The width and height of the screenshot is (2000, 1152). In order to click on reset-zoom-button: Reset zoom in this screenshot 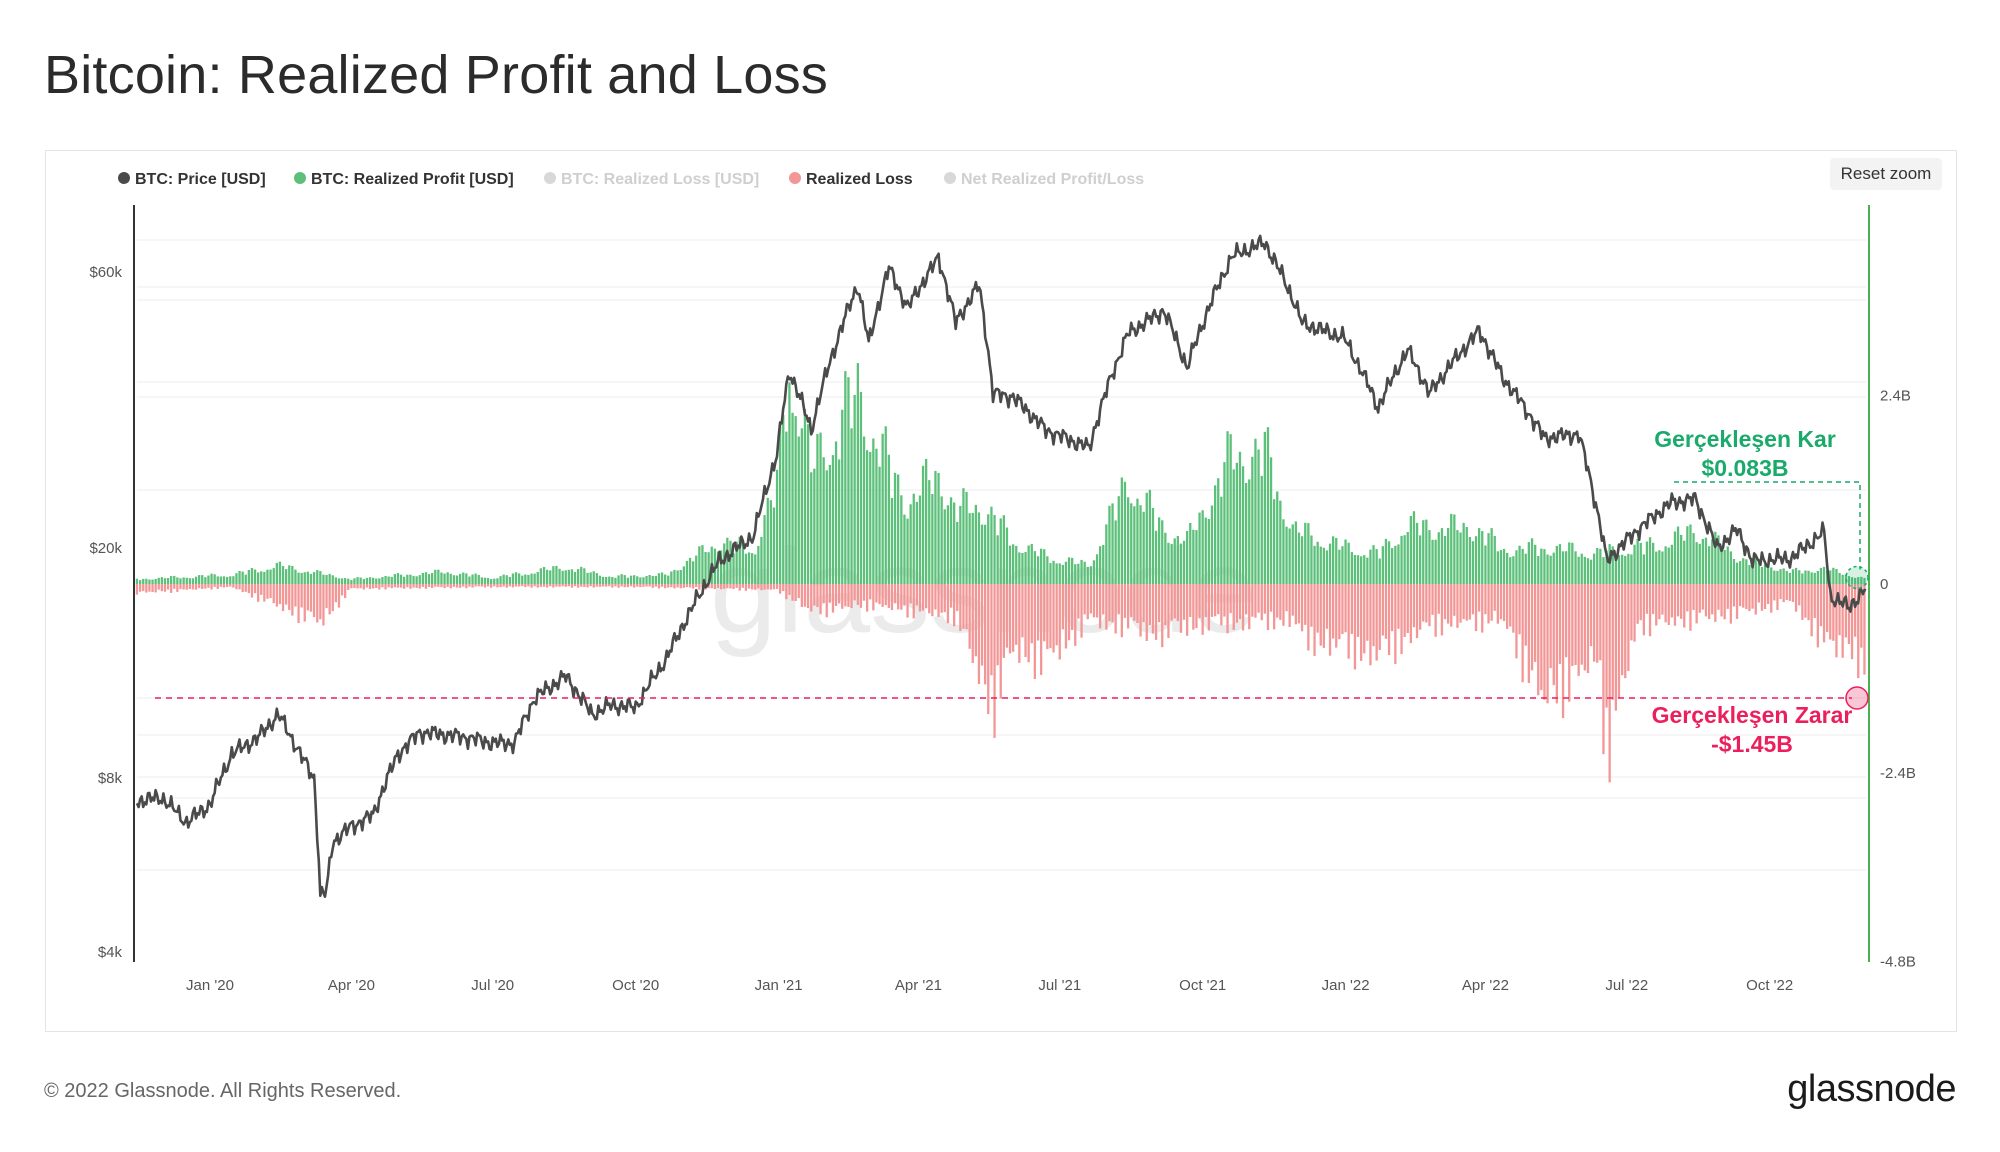, I will do `click(1886, 174)`.